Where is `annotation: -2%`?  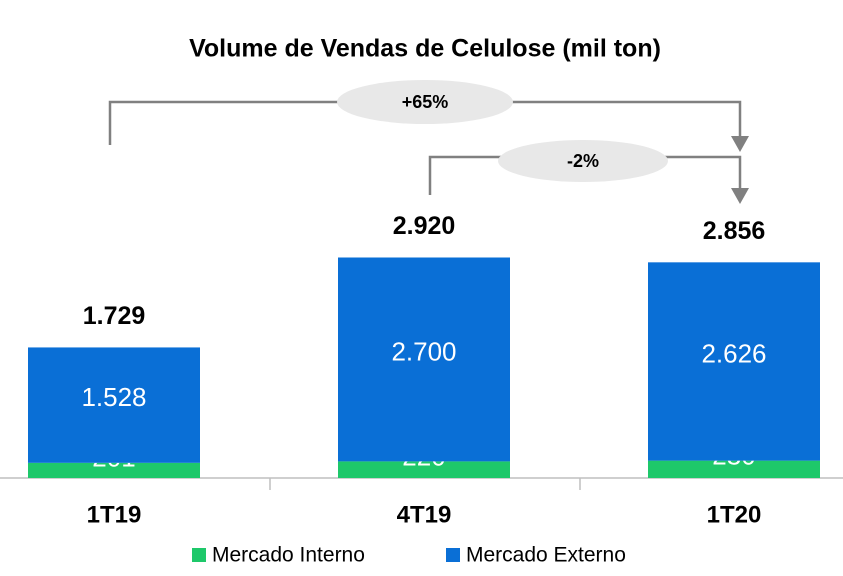
annotation: -2% is located at coordinates (583, 161).